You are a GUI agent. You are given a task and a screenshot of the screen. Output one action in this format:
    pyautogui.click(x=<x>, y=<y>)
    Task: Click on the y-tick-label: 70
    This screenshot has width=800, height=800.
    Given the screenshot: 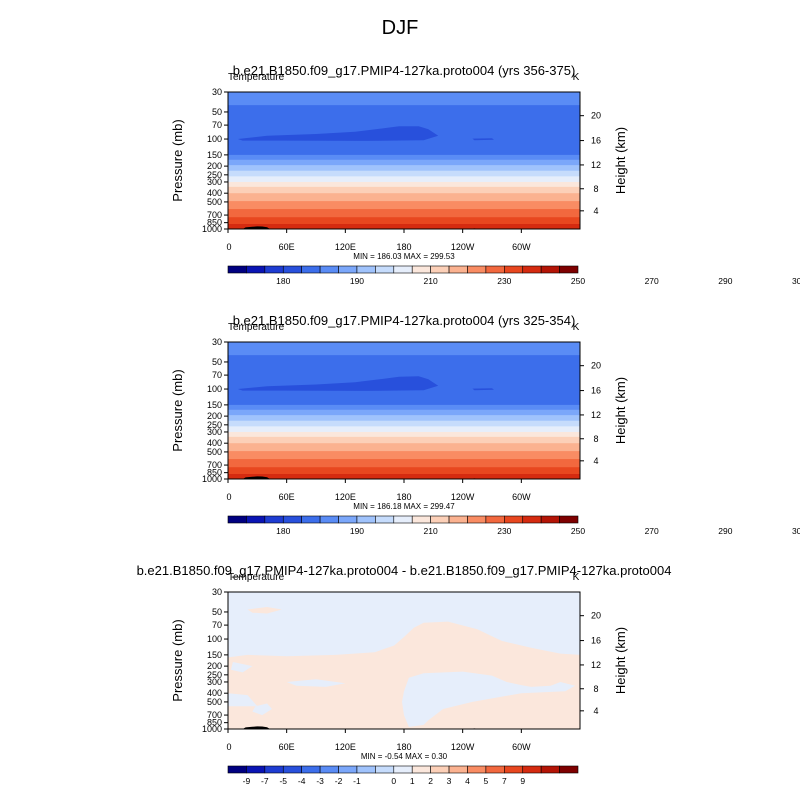 What is the action you would take?
    pyautogui.click(x=217, y=625)
    